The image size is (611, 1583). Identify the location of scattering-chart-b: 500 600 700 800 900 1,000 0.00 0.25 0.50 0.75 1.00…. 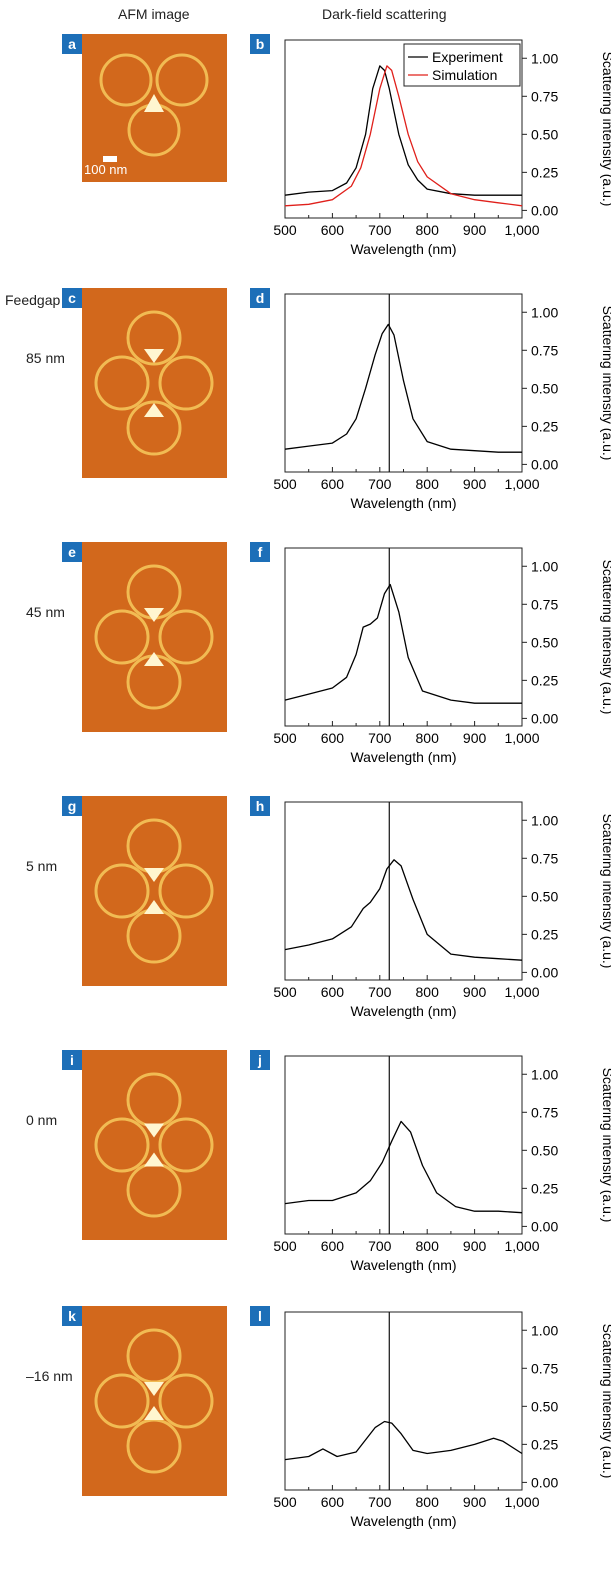
(442, 148).